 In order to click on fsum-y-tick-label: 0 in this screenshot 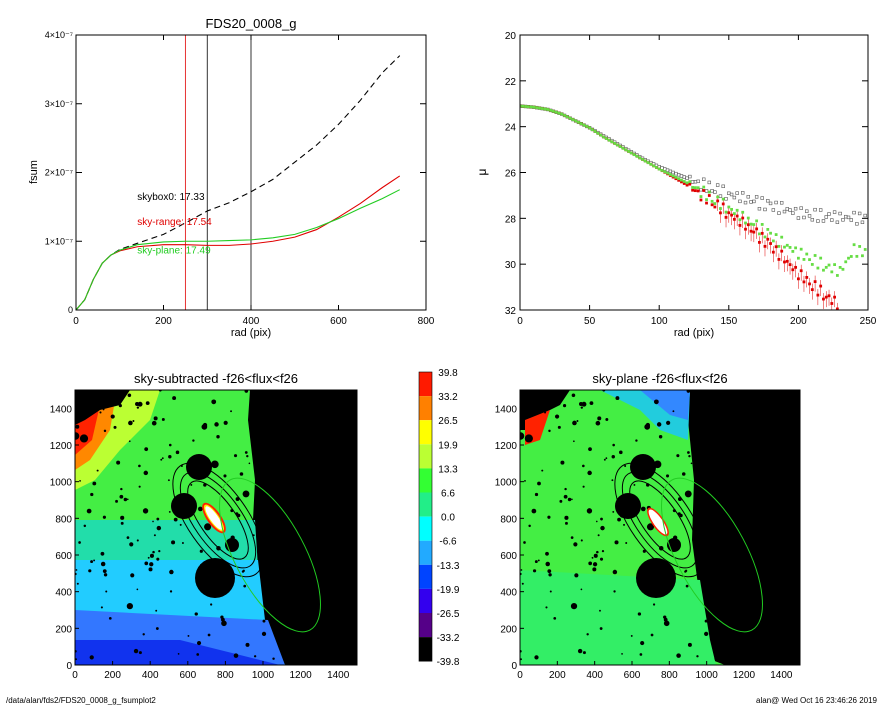, I will do `click(70, 310)`.